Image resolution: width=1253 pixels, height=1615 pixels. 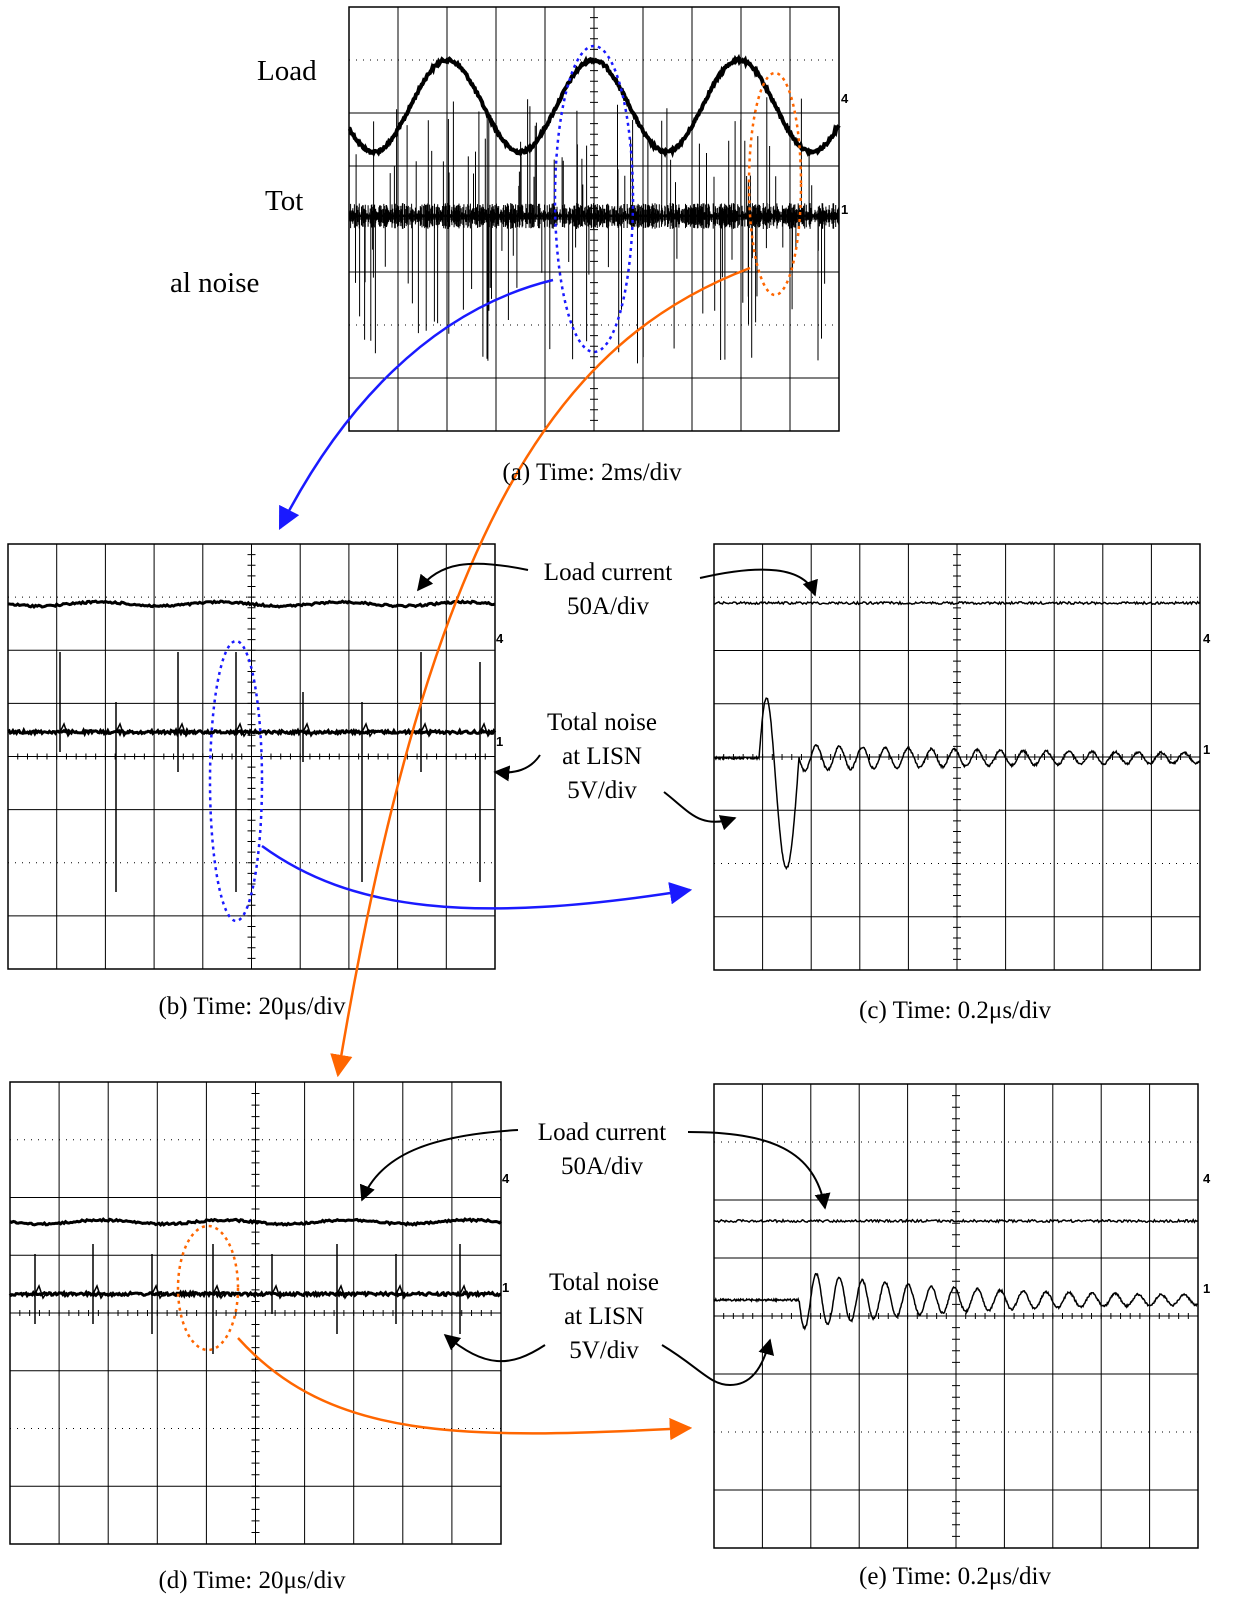 I want to click on panel-d-load-trace, so click(x=255, y=1222).